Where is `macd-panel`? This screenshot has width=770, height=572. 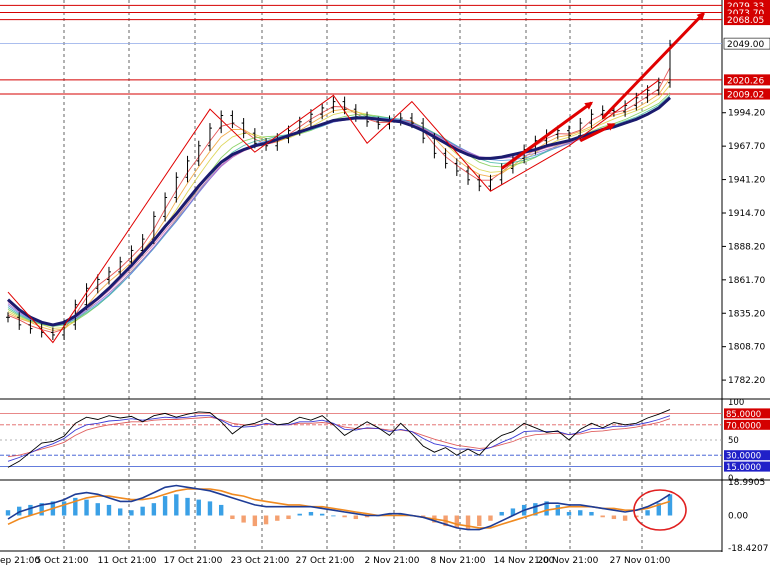 macd-panel is located at coordinates (346, 507).